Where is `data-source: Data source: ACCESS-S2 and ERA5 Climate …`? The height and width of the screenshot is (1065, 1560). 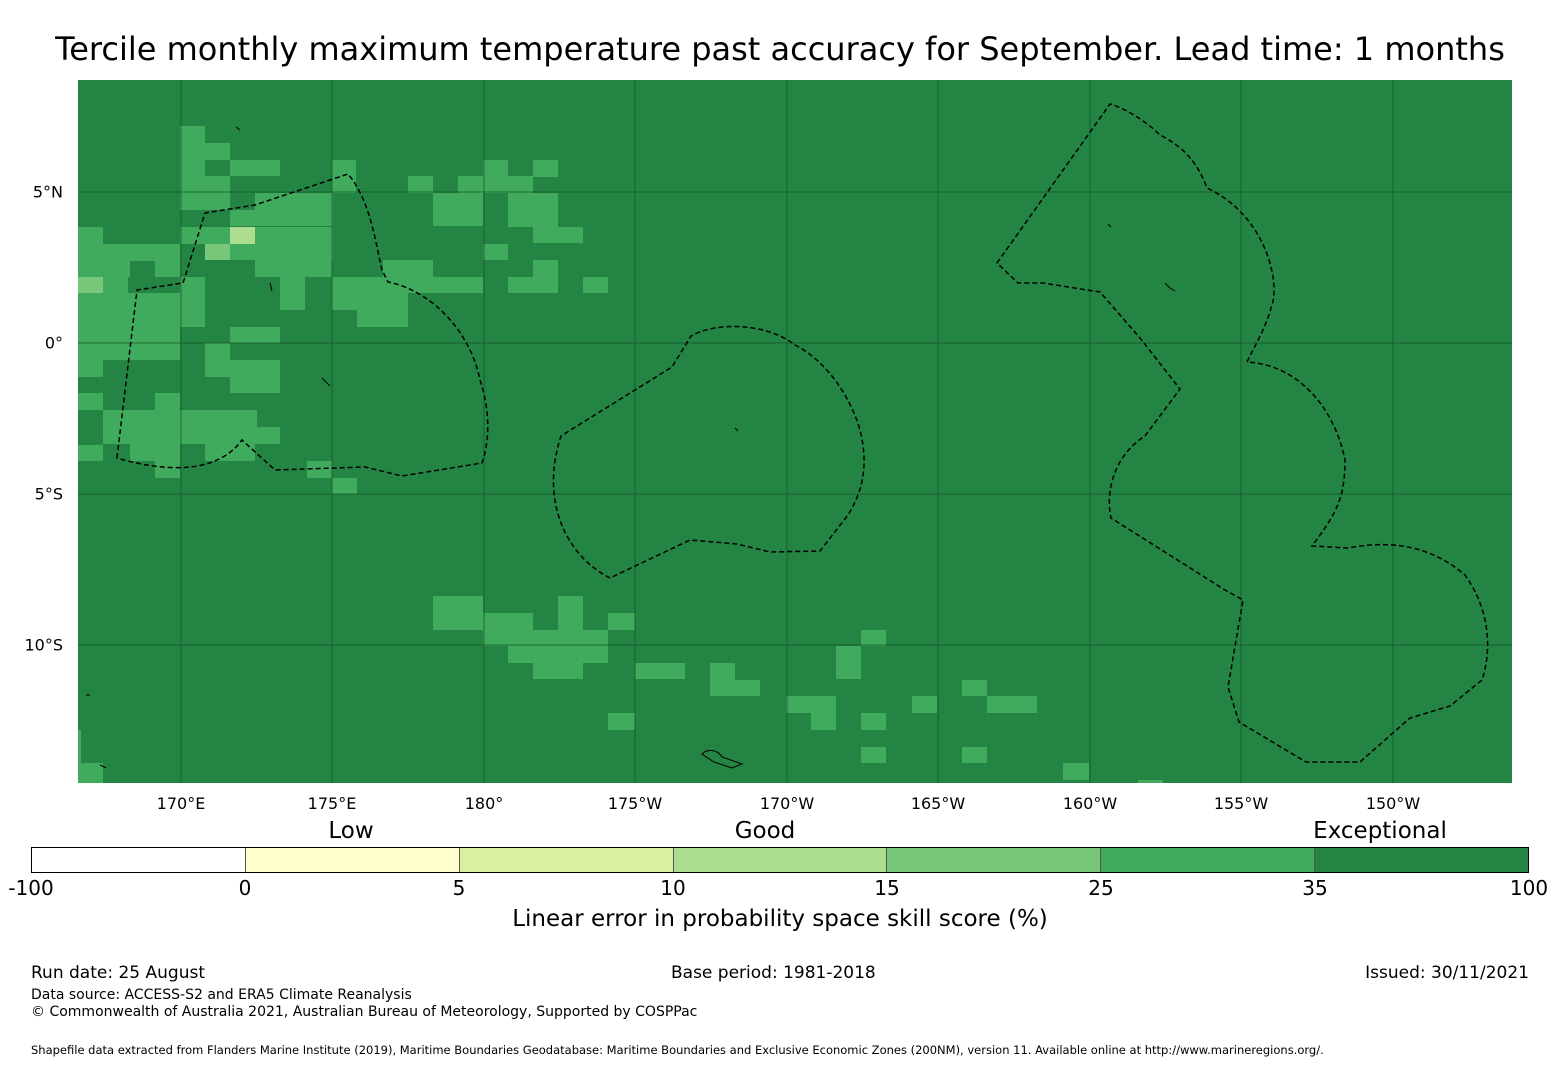 data-source: Data source: ACCESS-S2 and ERA5 Climate … is located at coordinates (221, 995).